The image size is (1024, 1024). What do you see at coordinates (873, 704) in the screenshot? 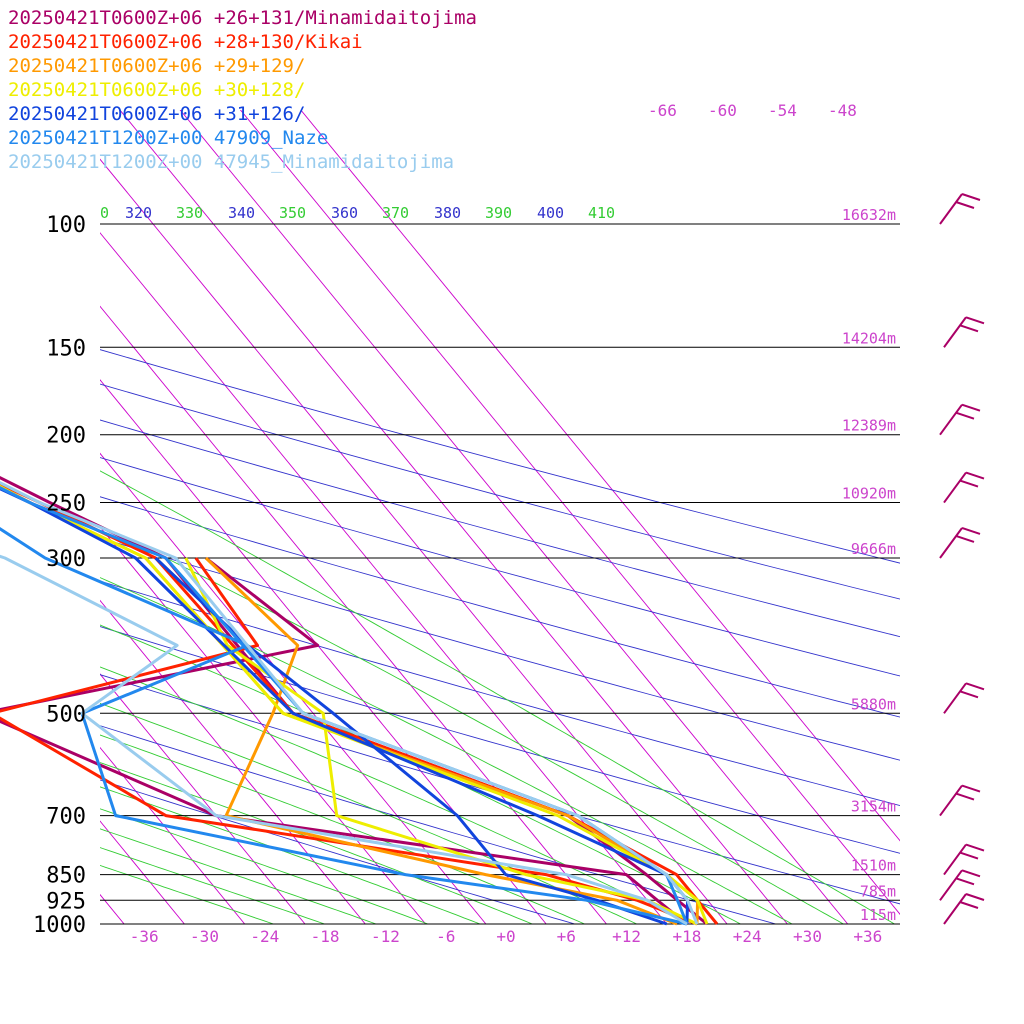
I see `height-label: 5880m` at bounding box center [873, 704].